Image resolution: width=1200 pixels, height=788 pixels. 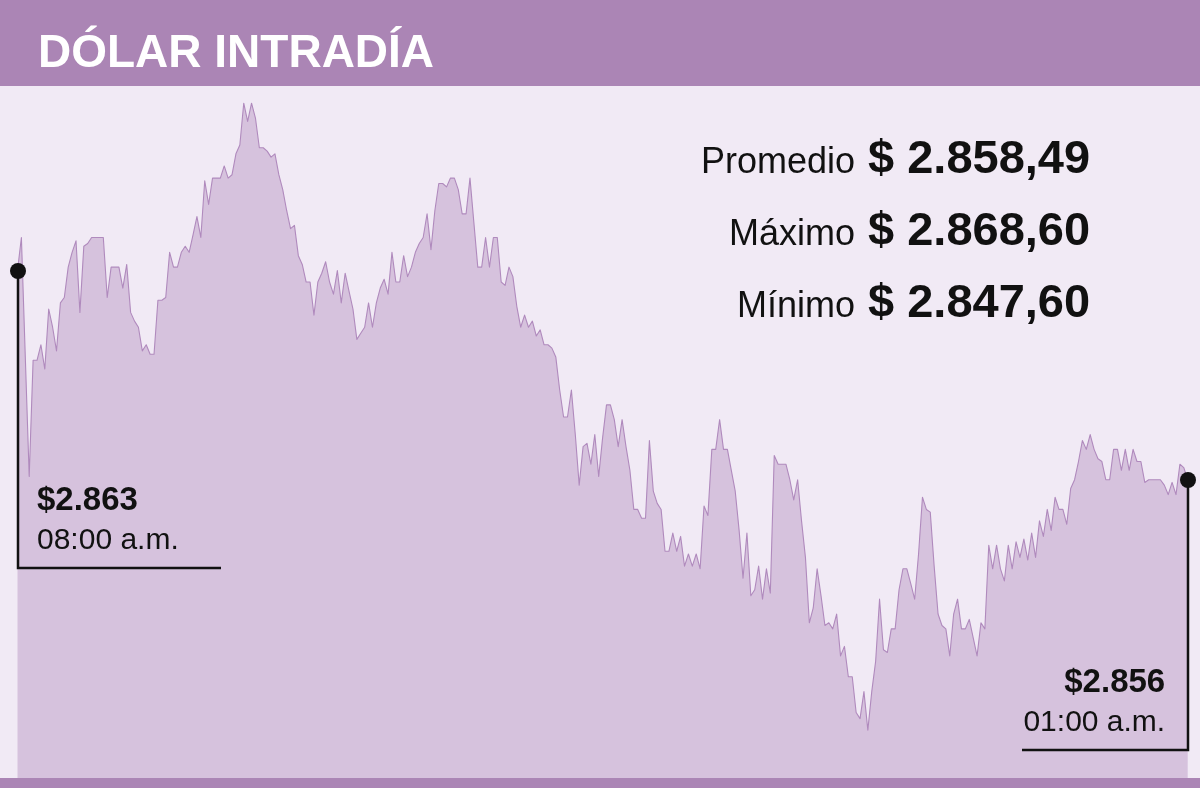 I want to click on annotation: 08:00 a.m., so click(x=108, y=538).